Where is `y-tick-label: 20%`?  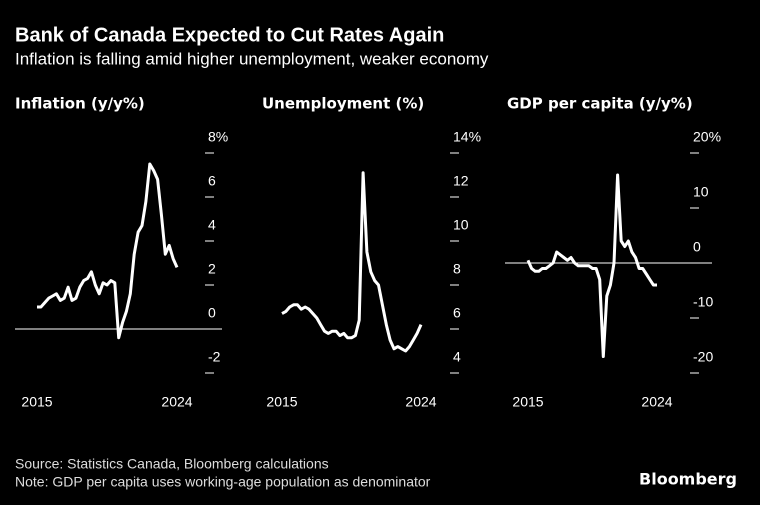
y-tick-label: 20% is located at coordinates (707, 137).